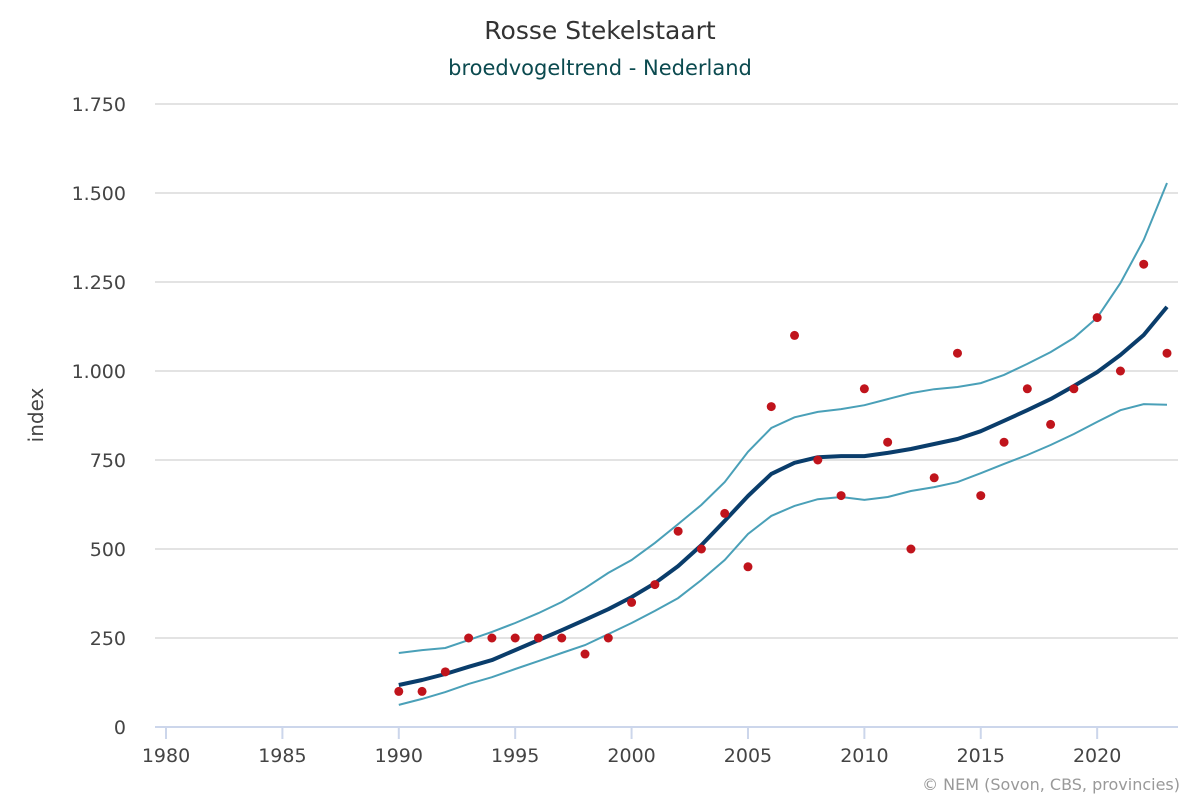 The height and width of the screenshot is (800, 1200). Describe the element at coordinates (99, 194) in the screenshot. I see `y-tick-label: 1.500` at that location.